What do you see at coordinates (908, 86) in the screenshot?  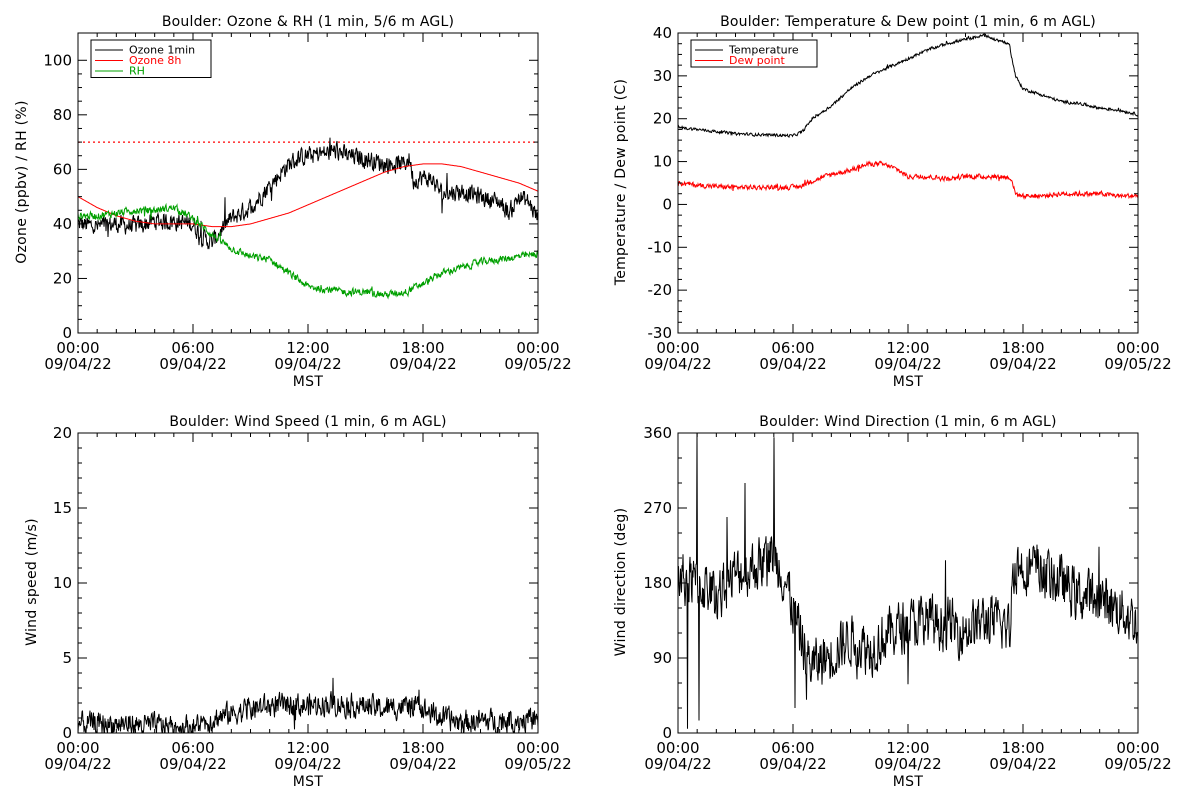 I see `series-line-temperature` at bounding box center [908, 86].